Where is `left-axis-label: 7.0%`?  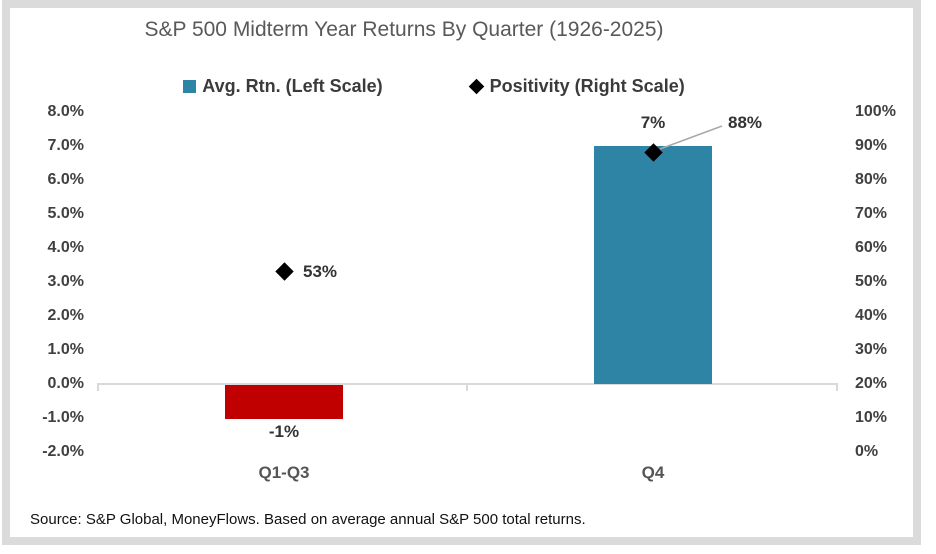
left-axis-label: 7.0% is located at coordinates (65, 145).